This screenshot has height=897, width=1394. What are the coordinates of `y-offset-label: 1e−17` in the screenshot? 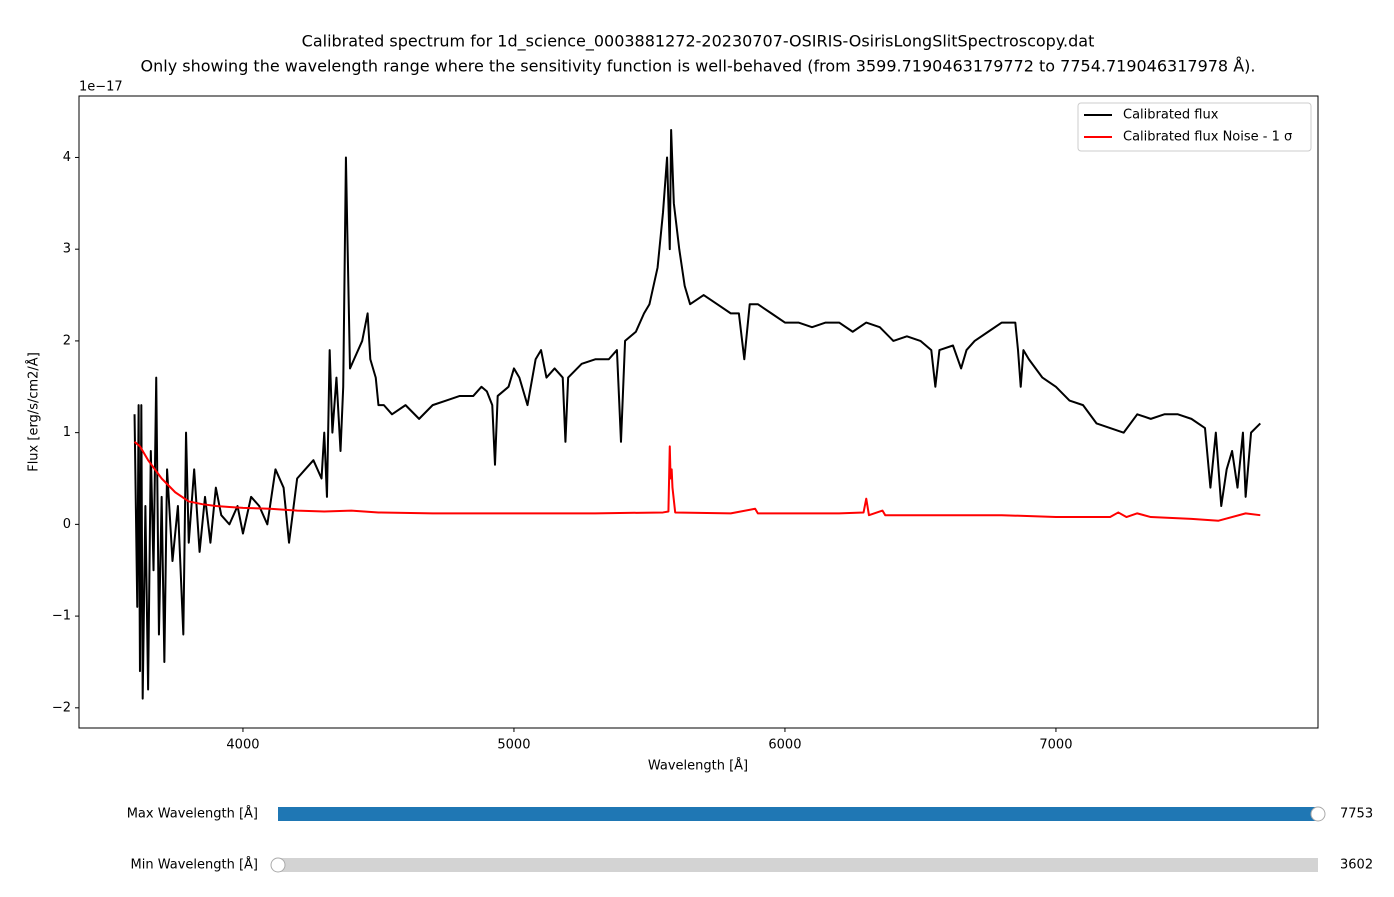 It's located at (101, 87).